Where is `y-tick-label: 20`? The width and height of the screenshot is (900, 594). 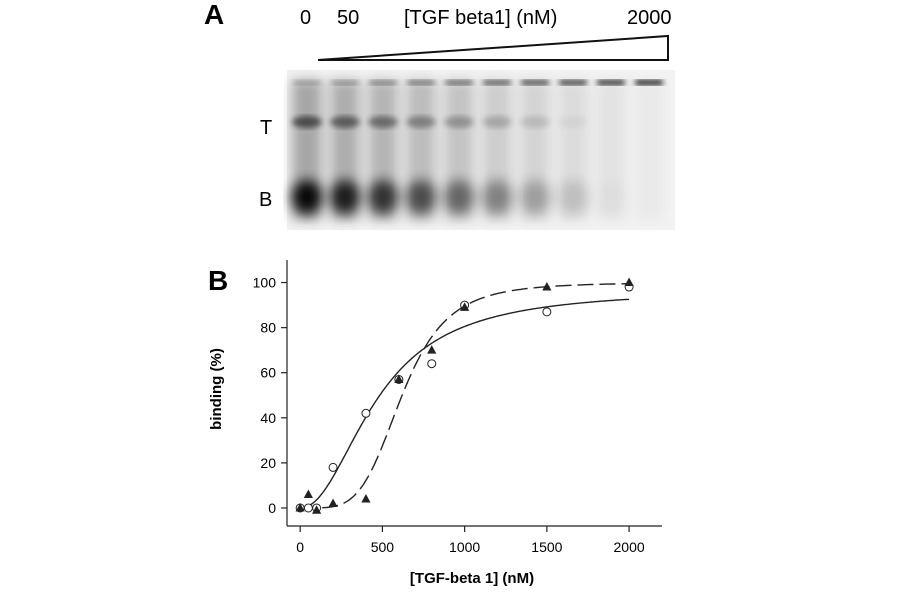 y-tick-label: 20 is located at coordinates (268, 463).